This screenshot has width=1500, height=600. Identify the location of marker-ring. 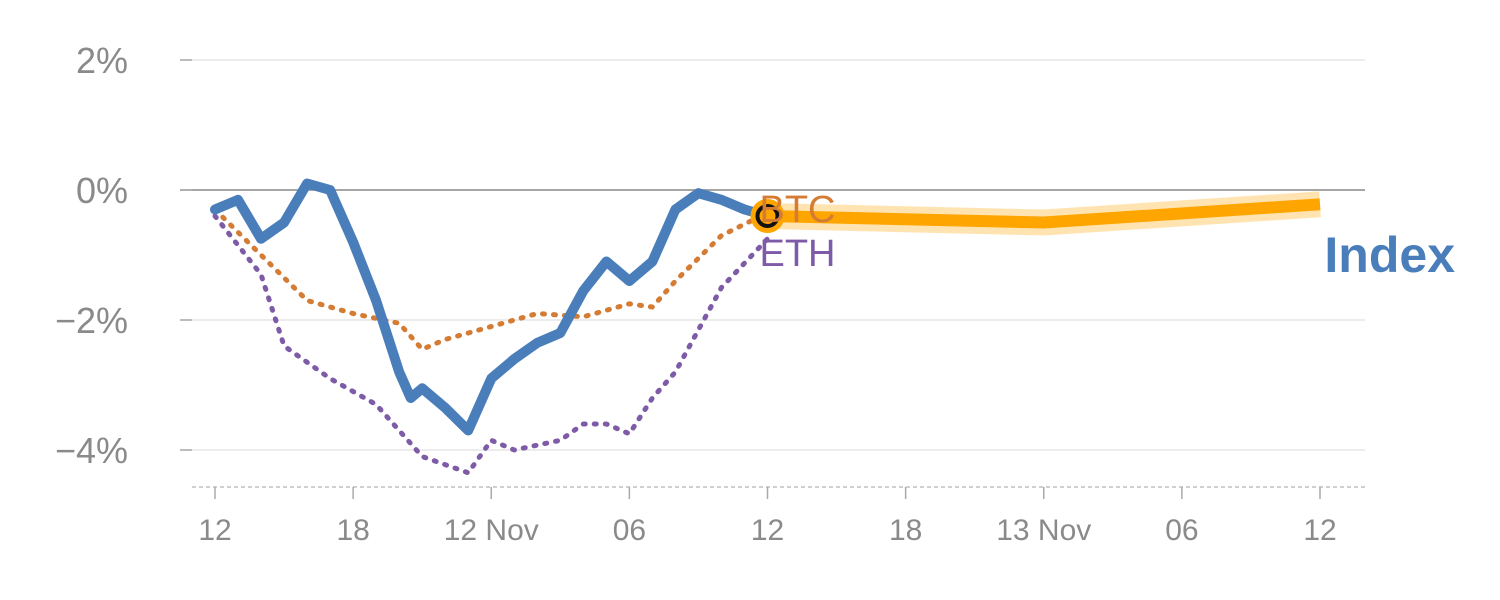
(767, 216).